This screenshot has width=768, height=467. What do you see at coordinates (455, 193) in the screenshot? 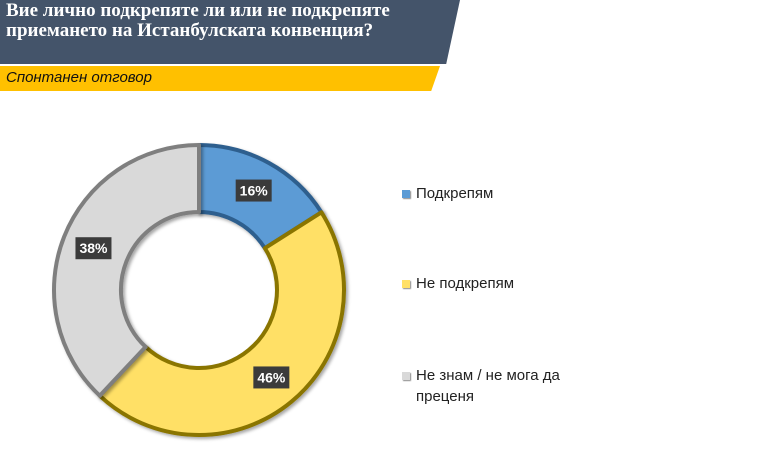
I see `legend-label: Подкрепям` at bounding box center [455, 193].